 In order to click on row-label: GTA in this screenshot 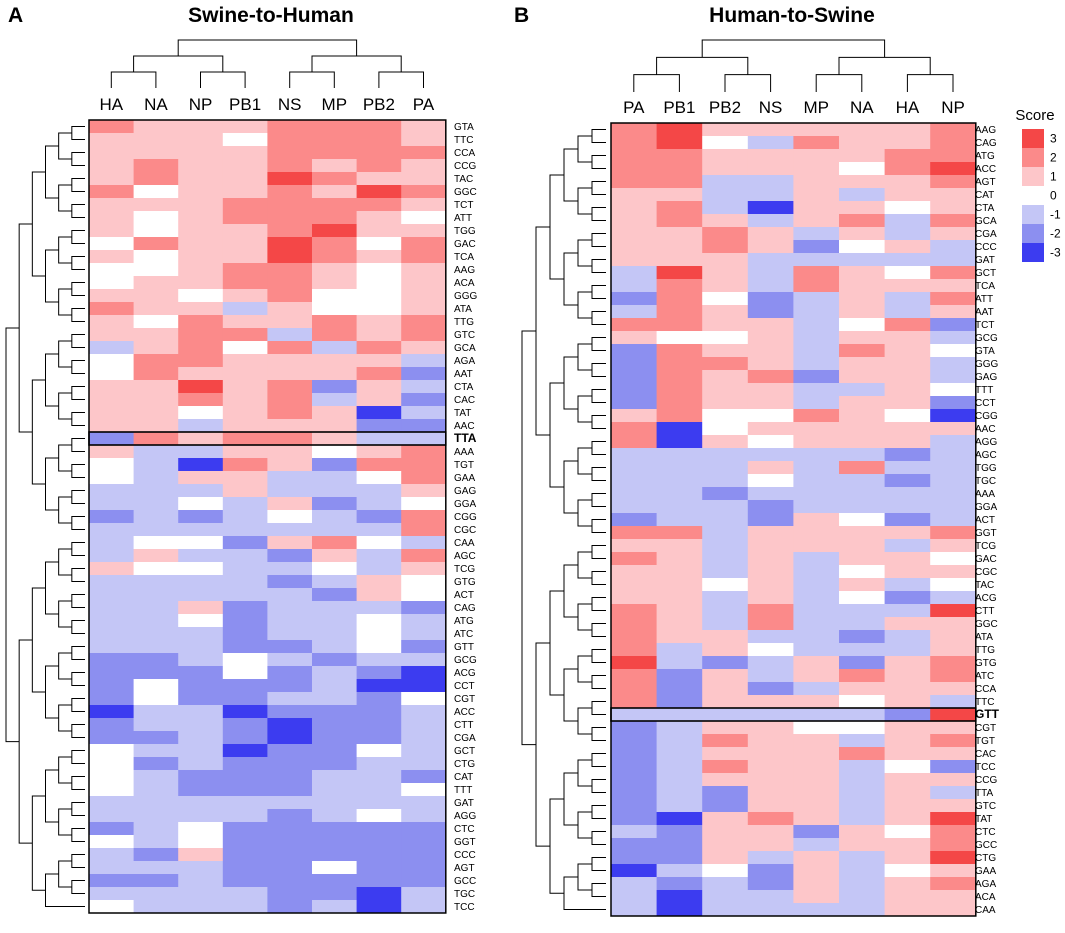, I will do `click(985, 351)`.